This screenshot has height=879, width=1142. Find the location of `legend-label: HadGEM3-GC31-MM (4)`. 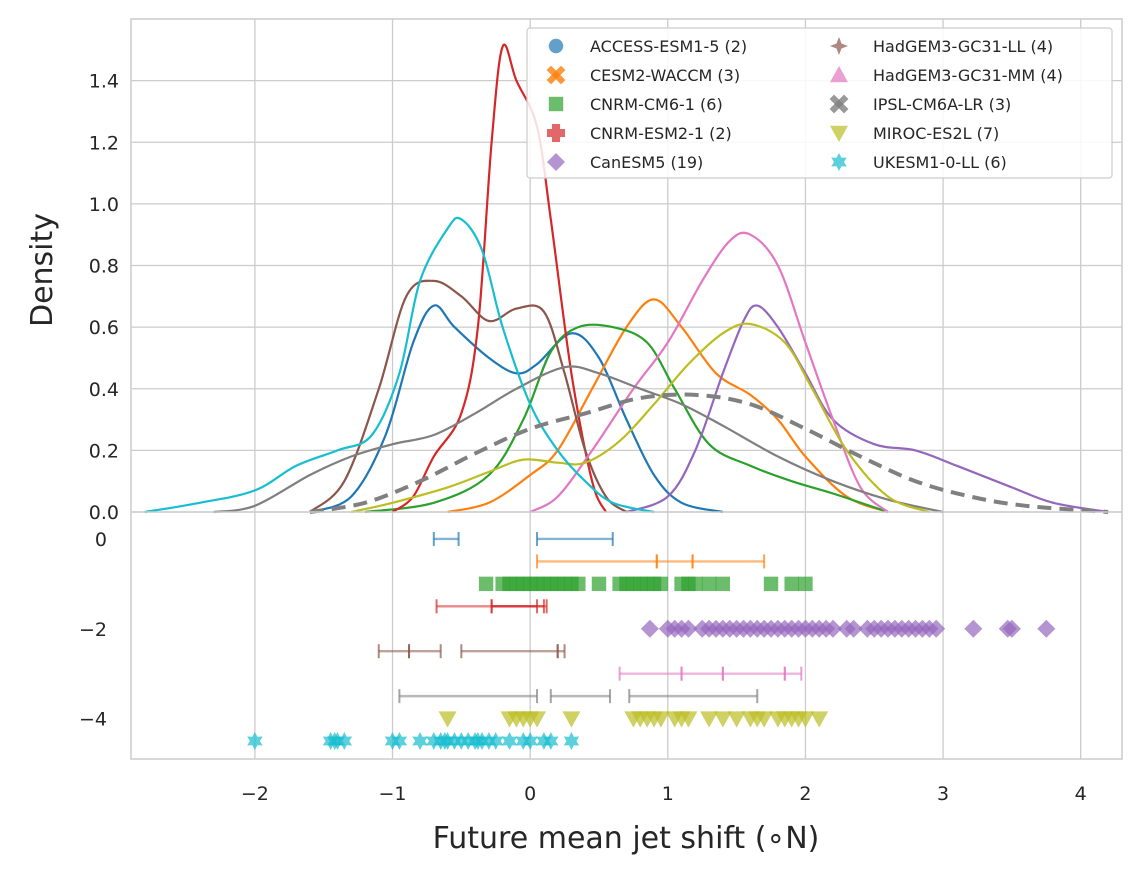

legend-label: HadGEM3-GC31-MM (4) is located at coordinates (968, 75).